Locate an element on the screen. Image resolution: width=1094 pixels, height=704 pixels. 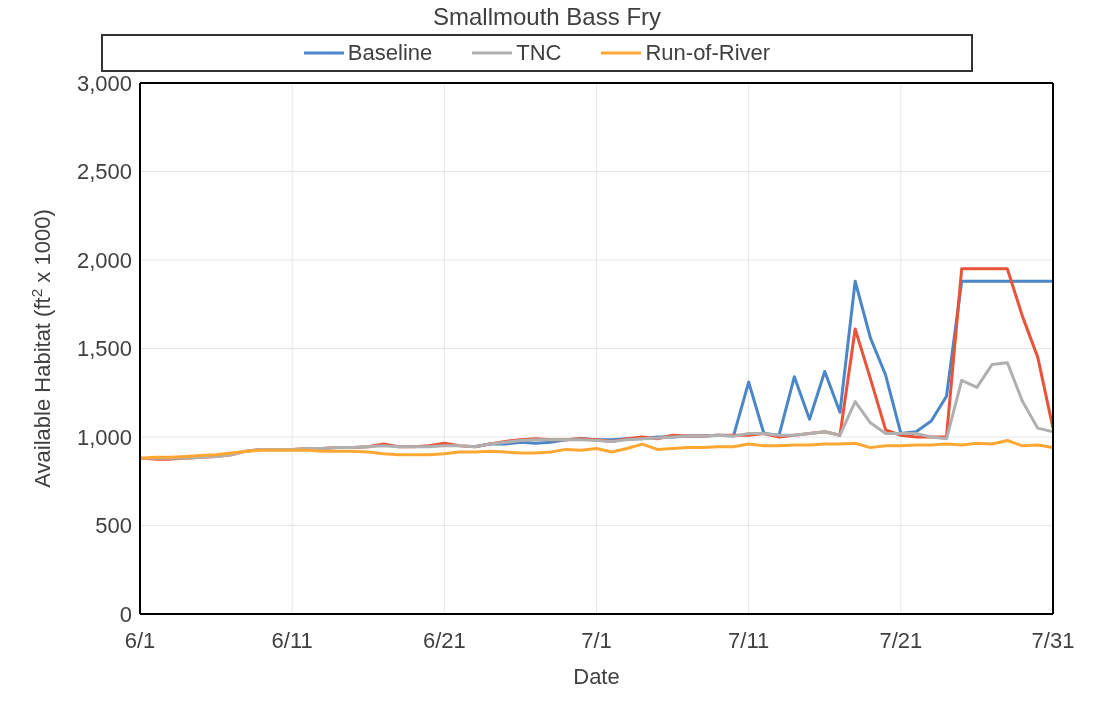
chart-title: Smallmouth Bass Fry is located at coordinates (547, 17).